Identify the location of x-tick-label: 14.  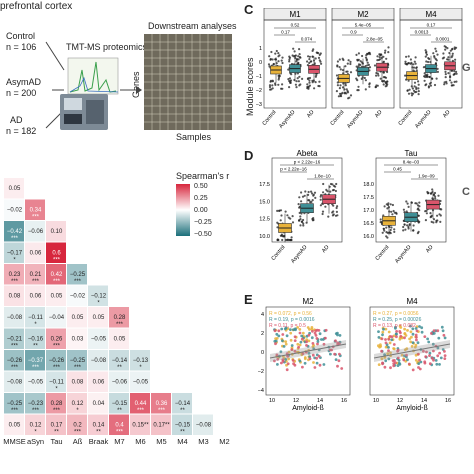
(424, 401).